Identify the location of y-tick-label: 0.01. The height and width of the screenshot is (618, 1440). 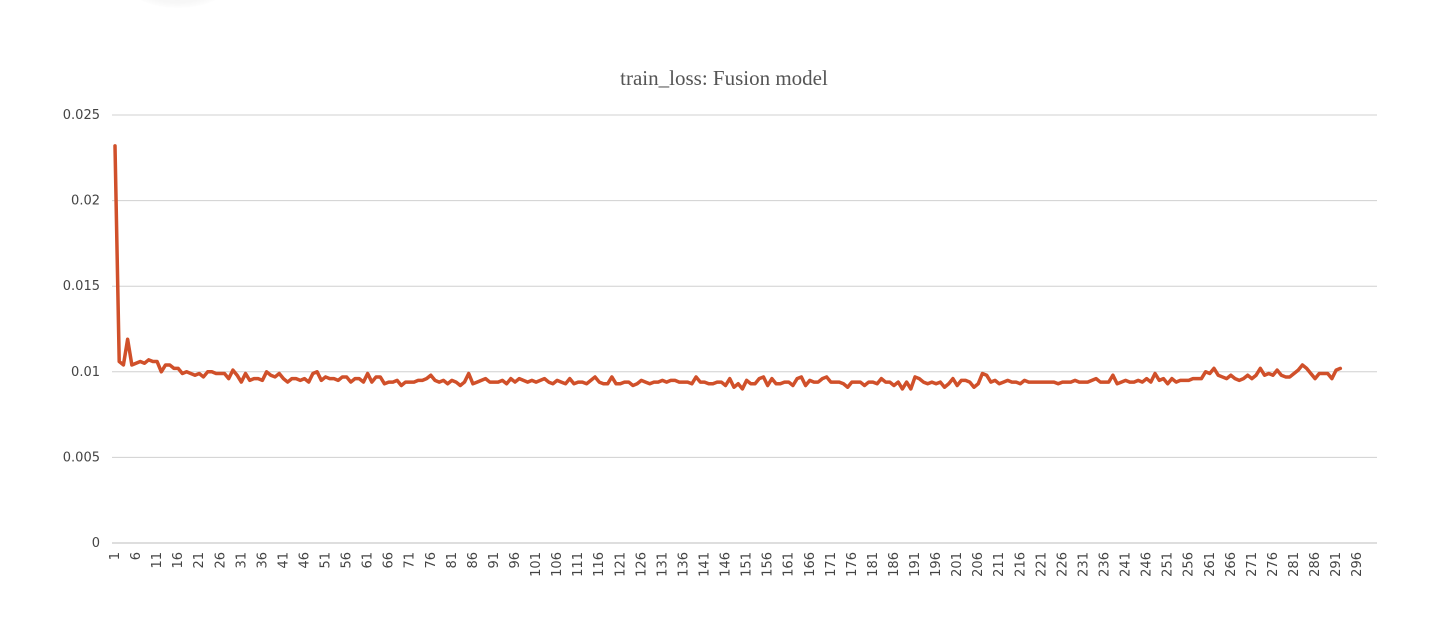
(85, 372).